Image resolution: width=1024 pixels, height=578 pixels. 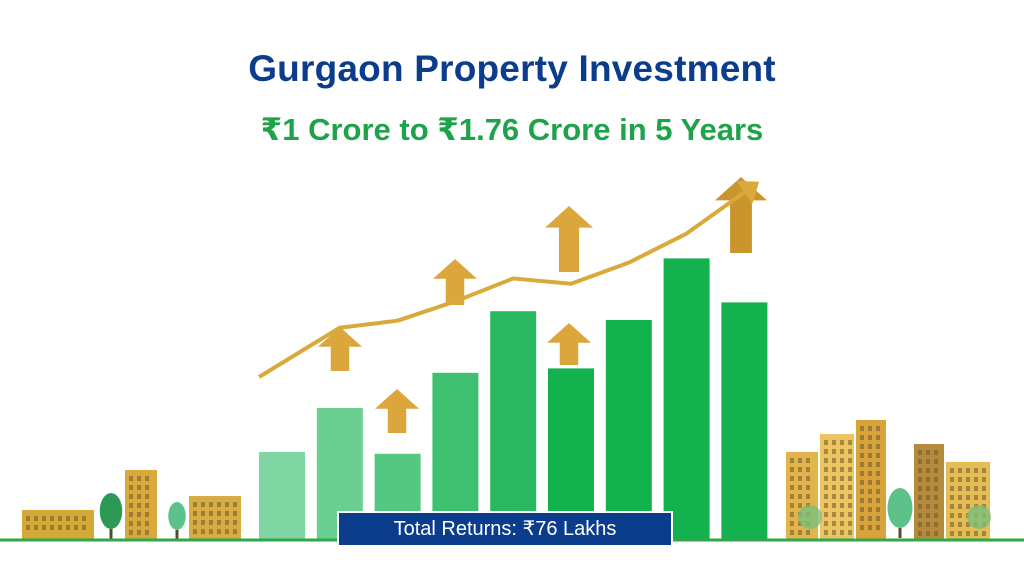 What do you see at coordinates (512, 68) in the screenshot?
I see `page-title: Gurgaon Property Investment` at bounding box center [512, 68].